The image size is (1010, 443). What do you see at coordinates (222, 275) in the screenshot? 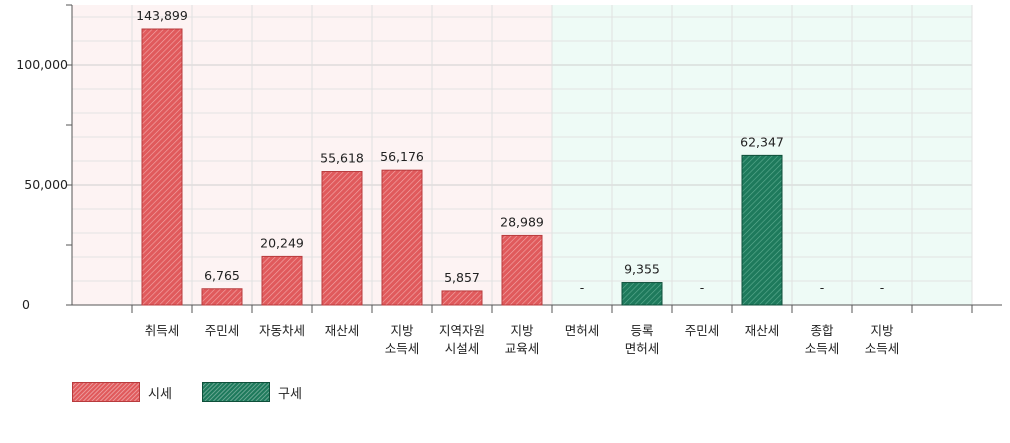
I see `value-label: 6,765` at bounding box center [222, 275].